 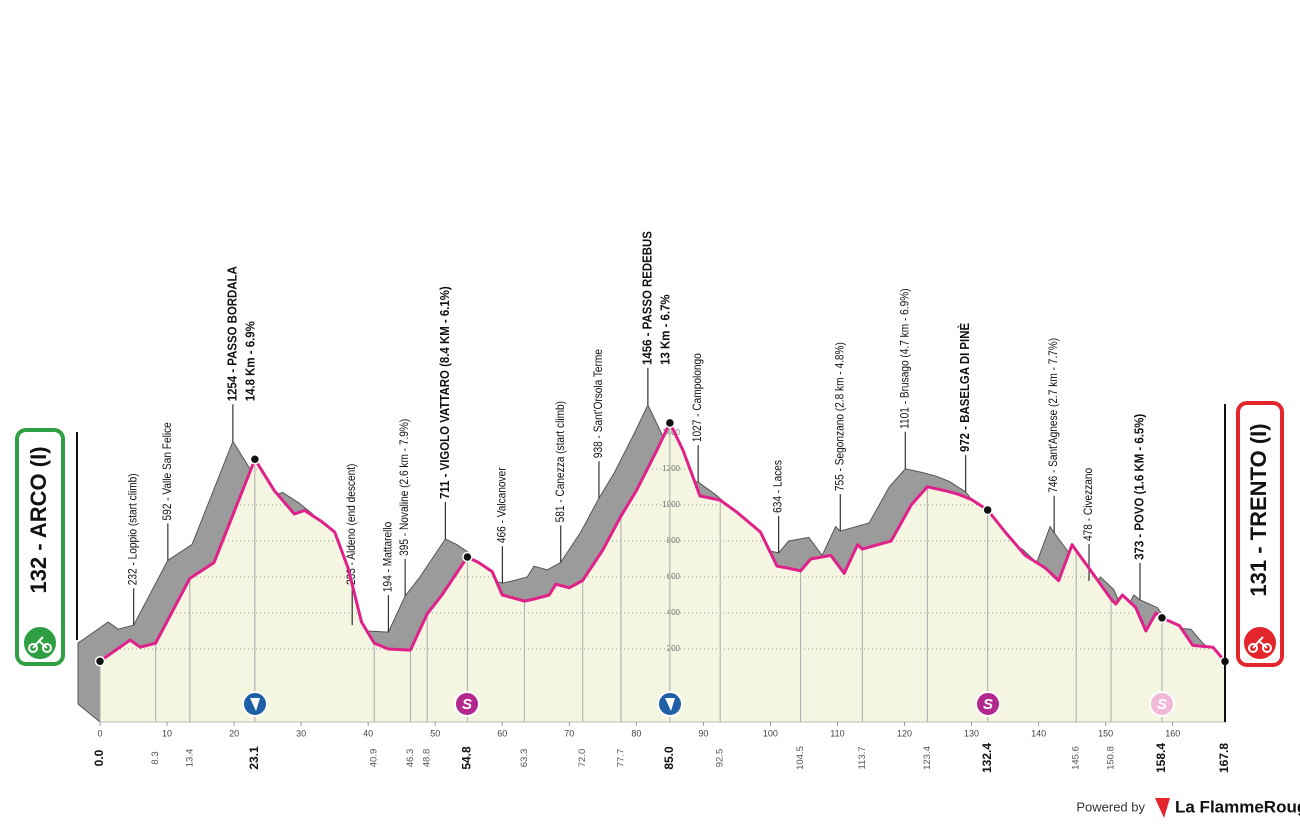 What do you see at coordinates (560, 461) in the screenshot?
I see `waypoint-label: 581 - Canezza (start climb)` at bounding box center [560, 461].